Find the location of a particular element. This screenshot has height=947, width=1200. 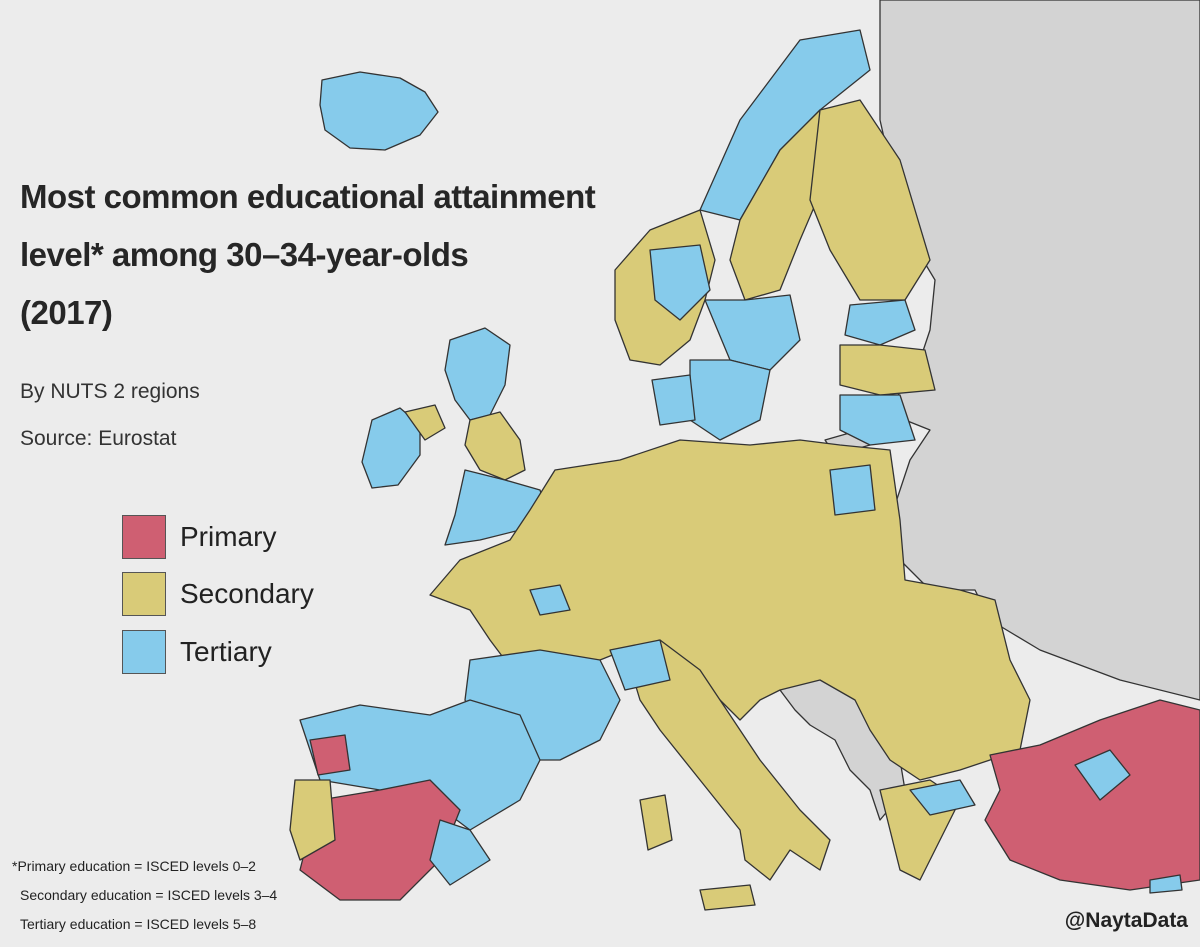

region-ireland-east is located at coordinates (425, 422).